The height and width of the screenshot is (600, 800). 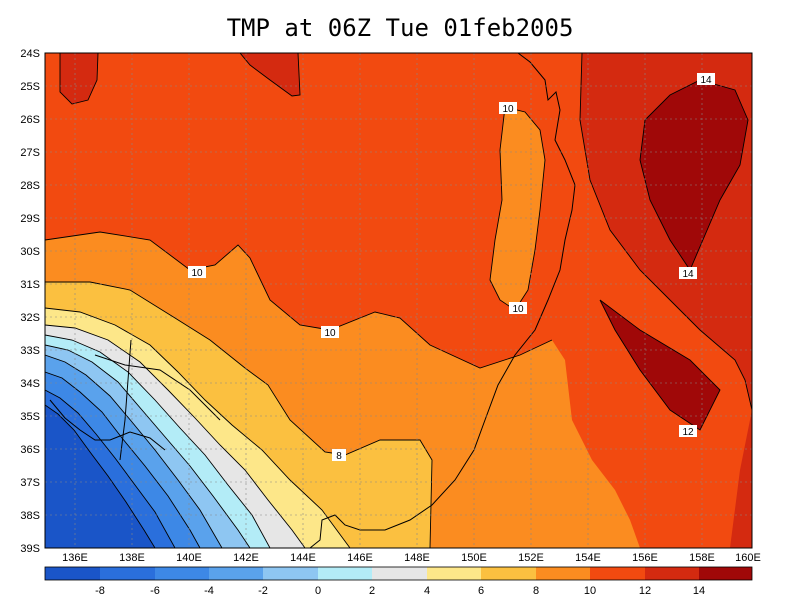 I want to click on lat-label: 36S, so click(x=30, y=450).